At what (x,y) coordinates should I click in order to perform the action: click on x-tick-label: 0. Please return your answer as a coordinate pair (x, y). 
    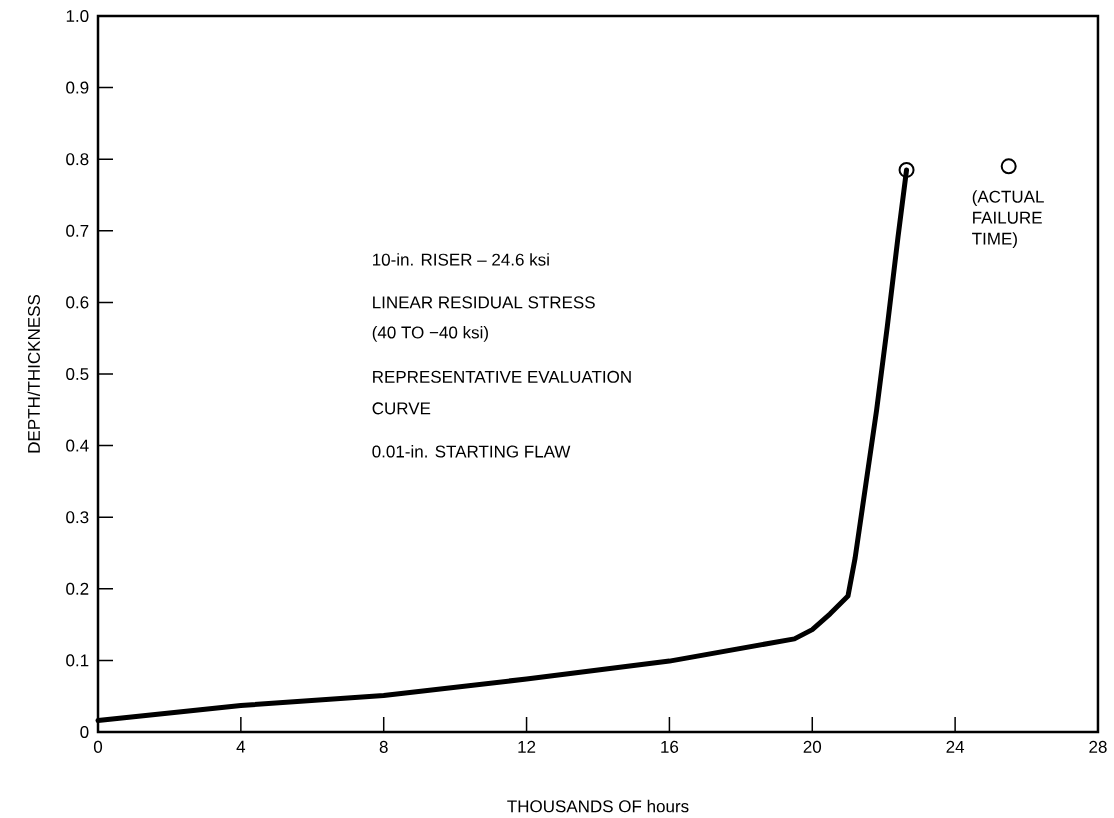
    Looking at the image, I should click on (98, 746).